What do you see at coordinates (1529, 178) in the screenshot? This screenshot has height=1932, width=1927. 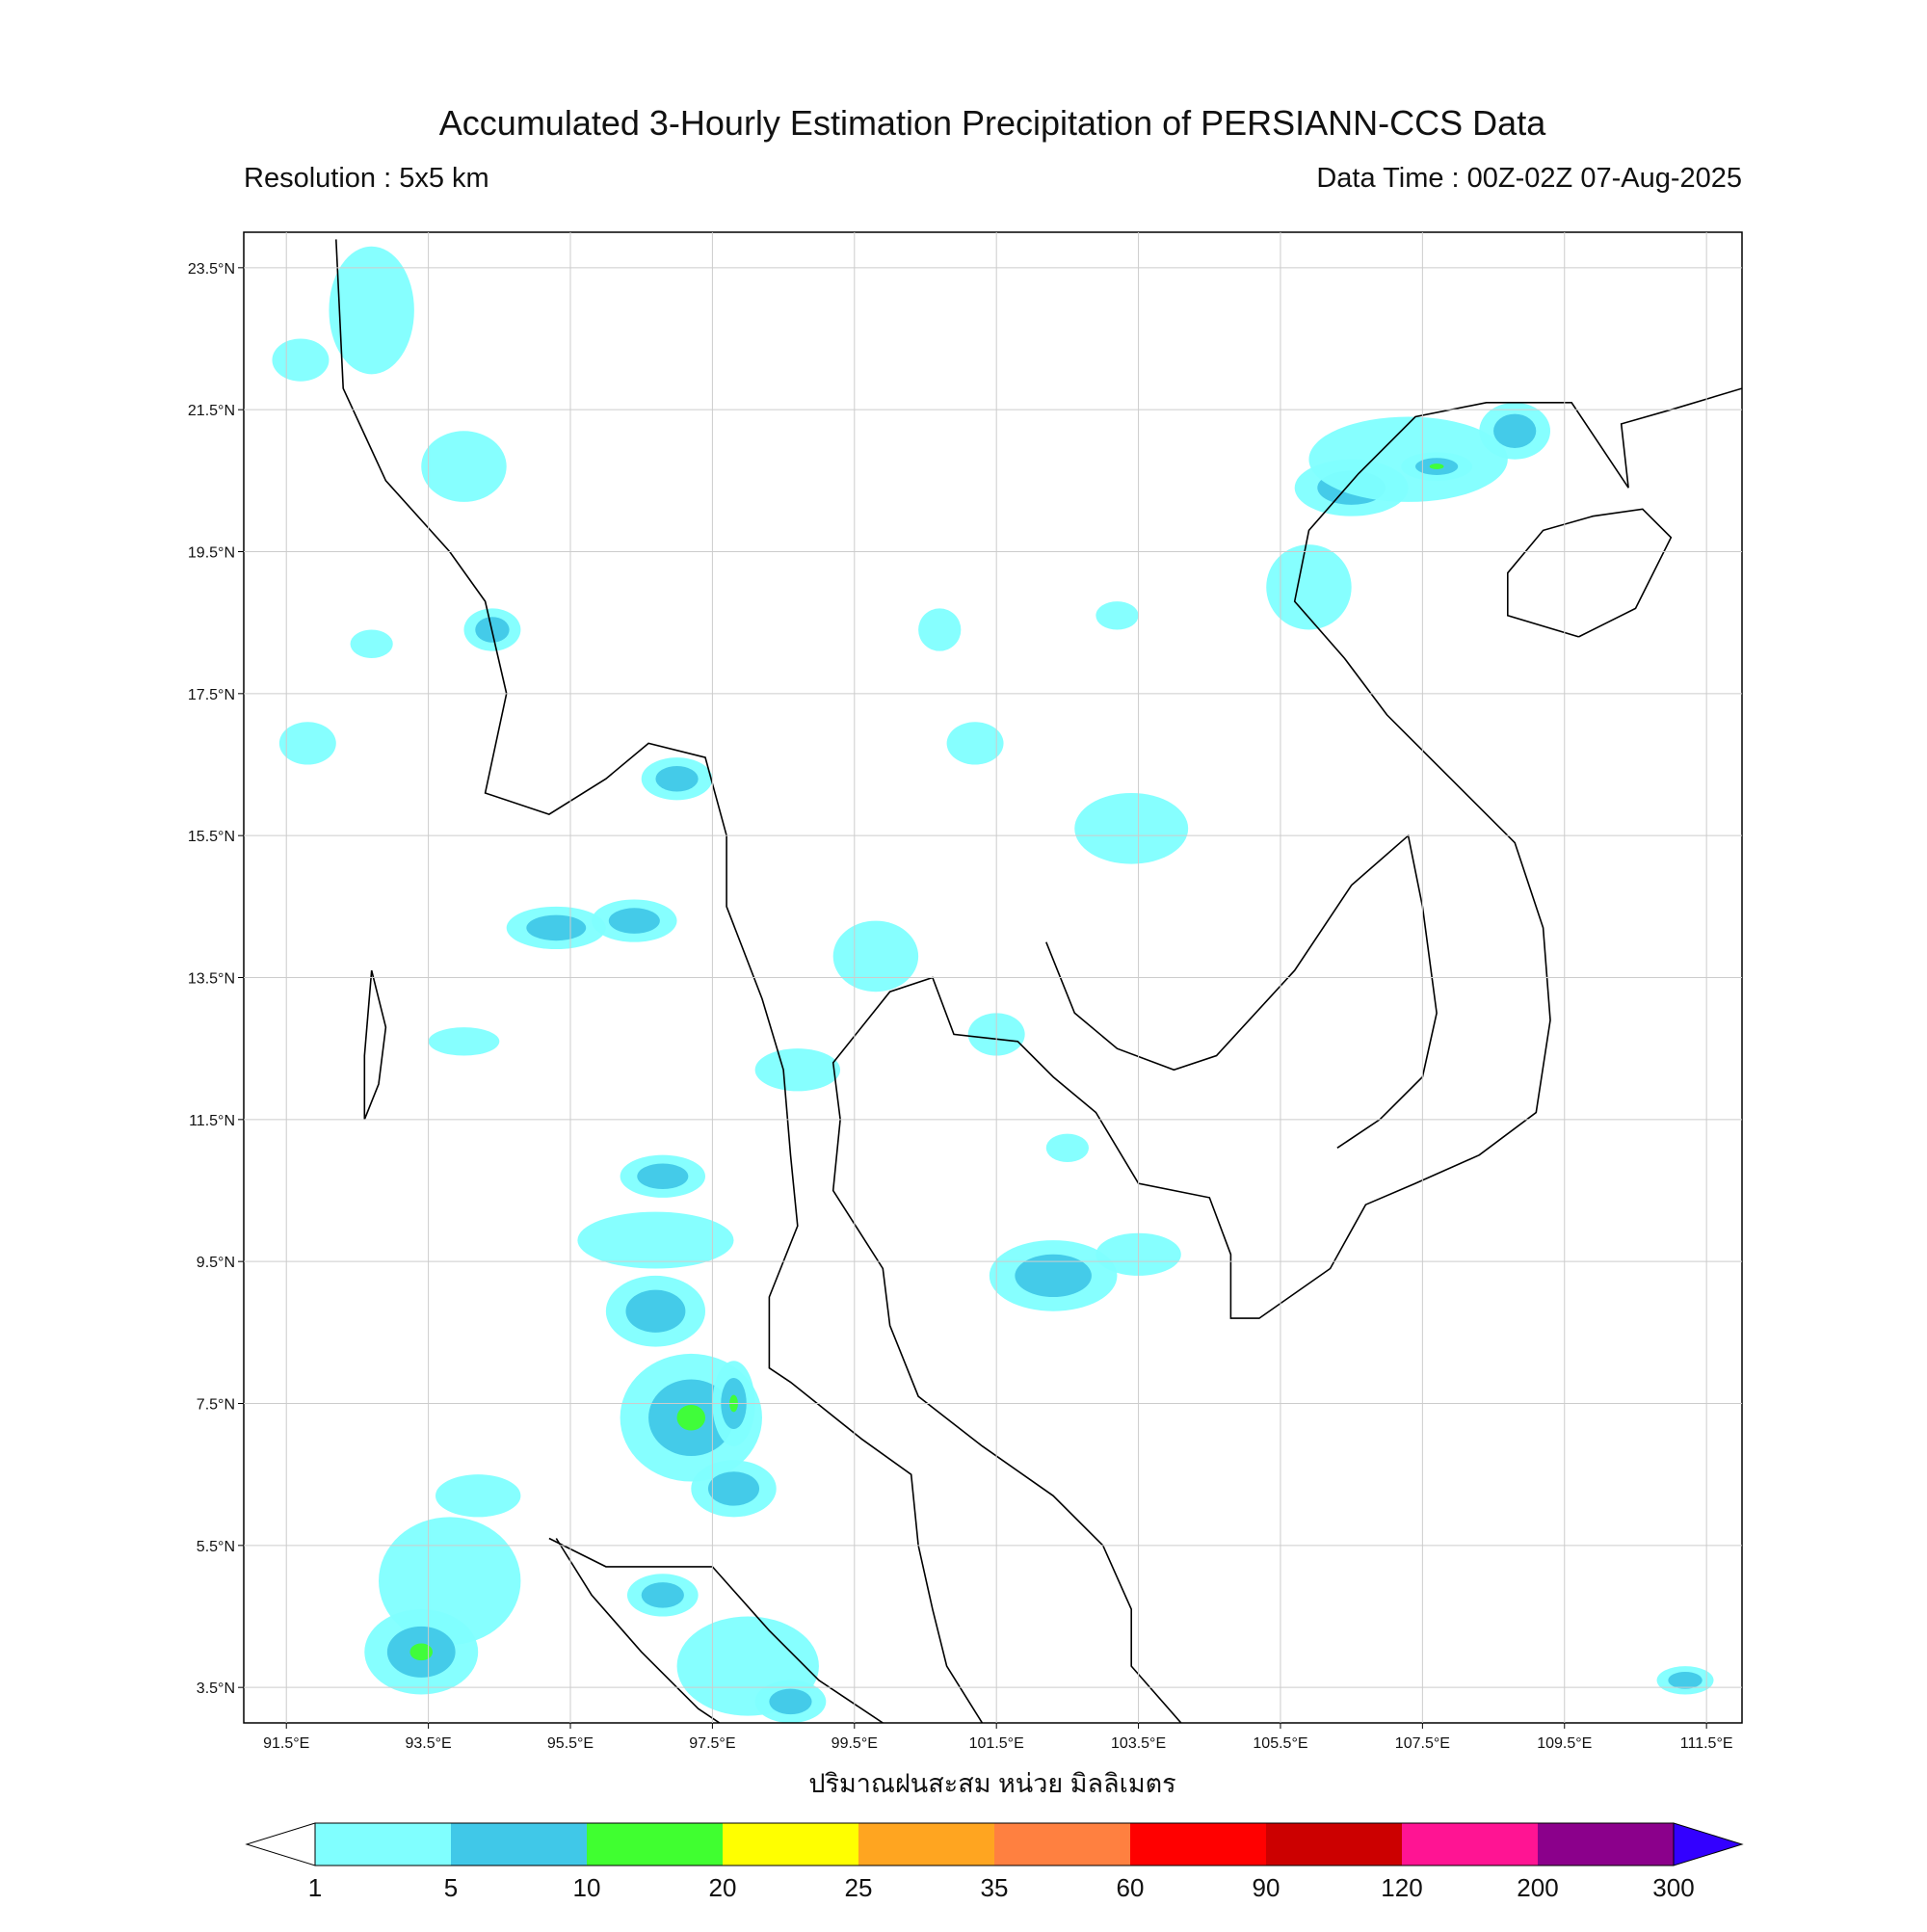 I see `data-time: Data Time : 00Z-02Z 07-Aug-2025` at bounding box center [1529, 178].